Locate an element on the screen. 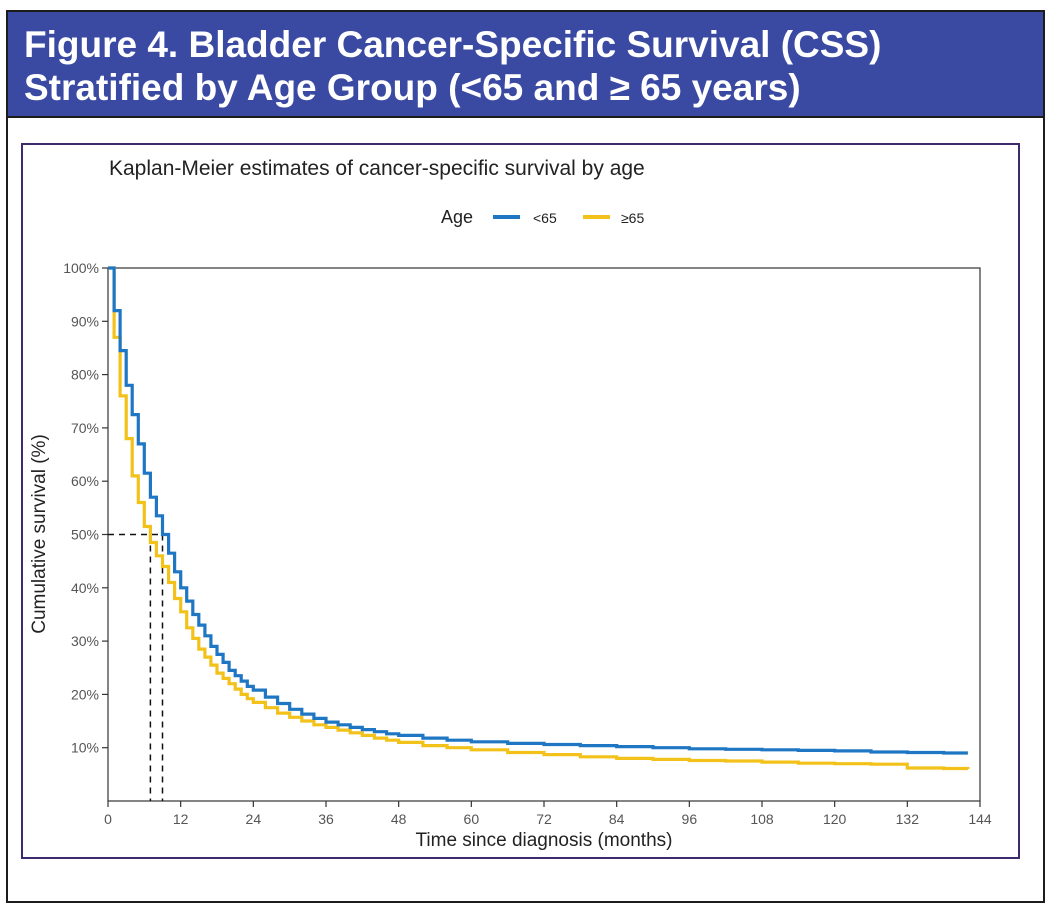 This screenshot has width=1051, height=909. y-tick-label: 90% is located at coordinates (85, 321).